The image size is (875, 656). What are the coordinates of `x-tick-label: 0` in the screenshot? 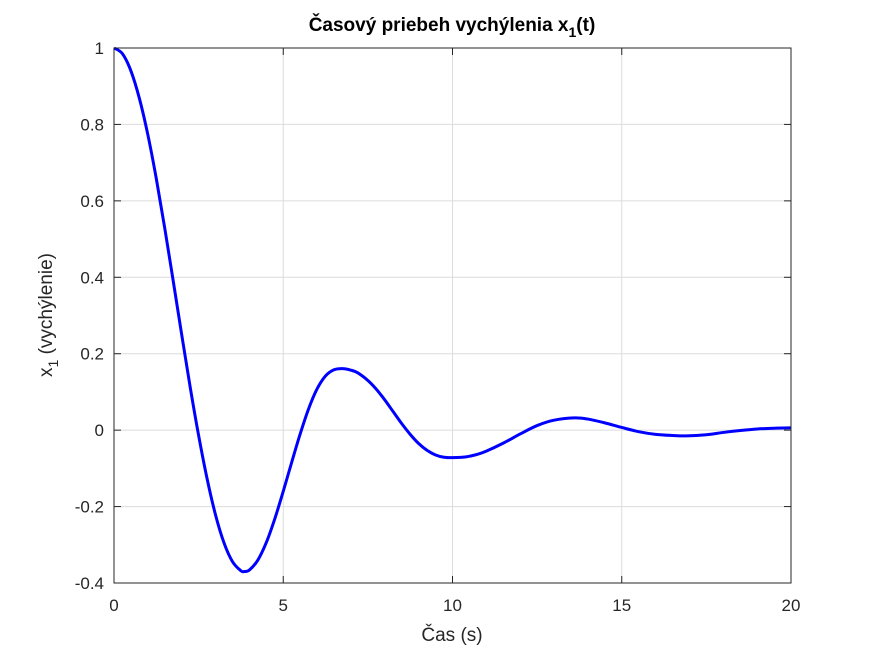 It's located at (113, 605).